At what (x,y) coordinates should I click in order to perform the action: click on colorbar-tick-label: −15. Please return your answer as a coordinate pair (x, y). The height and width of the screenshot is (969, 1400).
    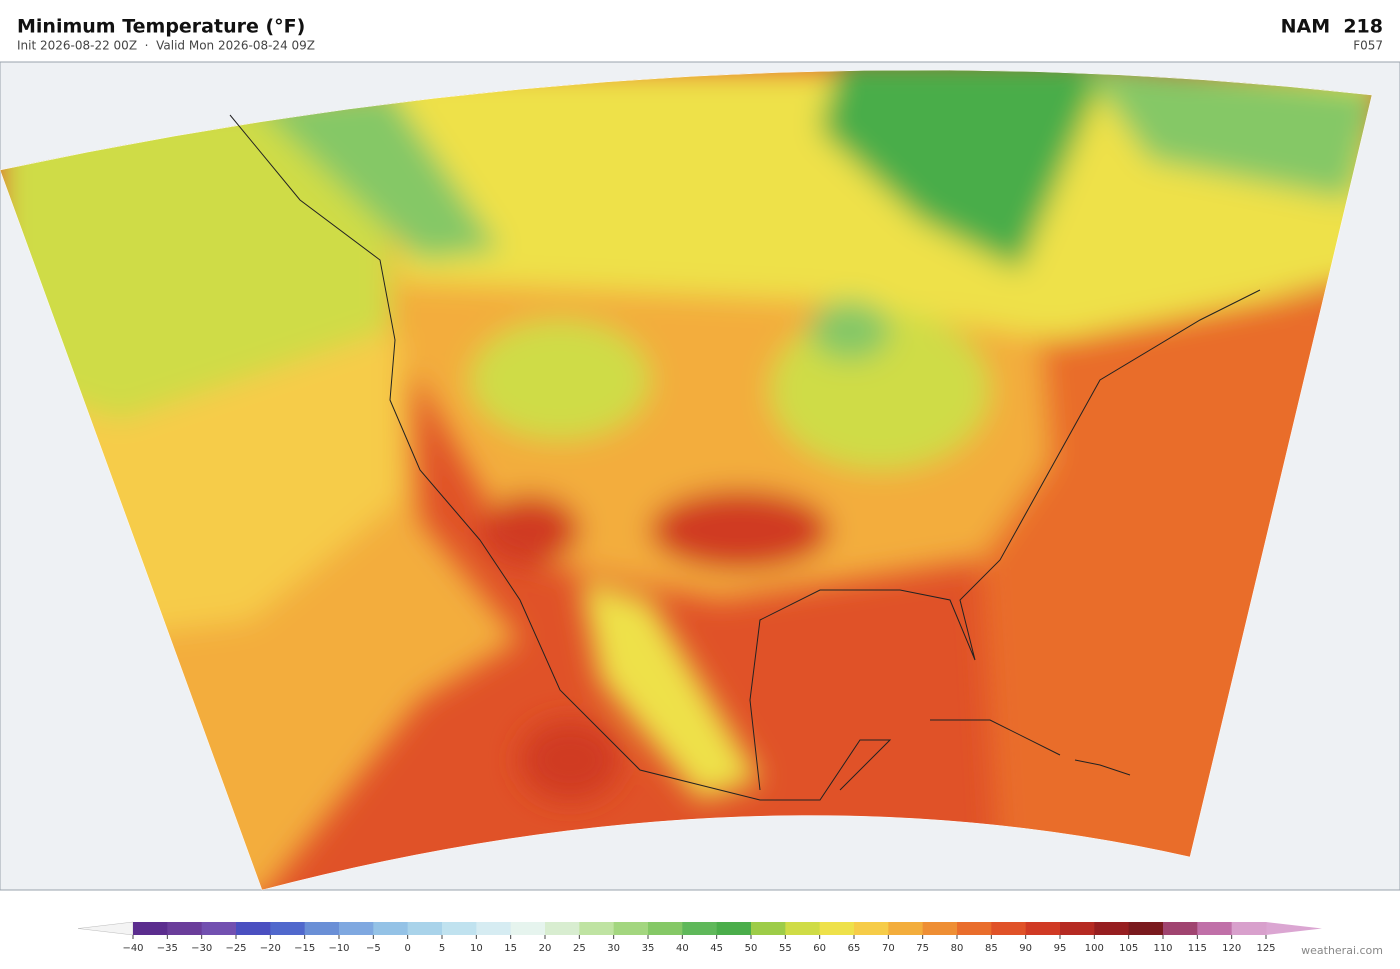
    Looking at the image, I should click on (304, 948).